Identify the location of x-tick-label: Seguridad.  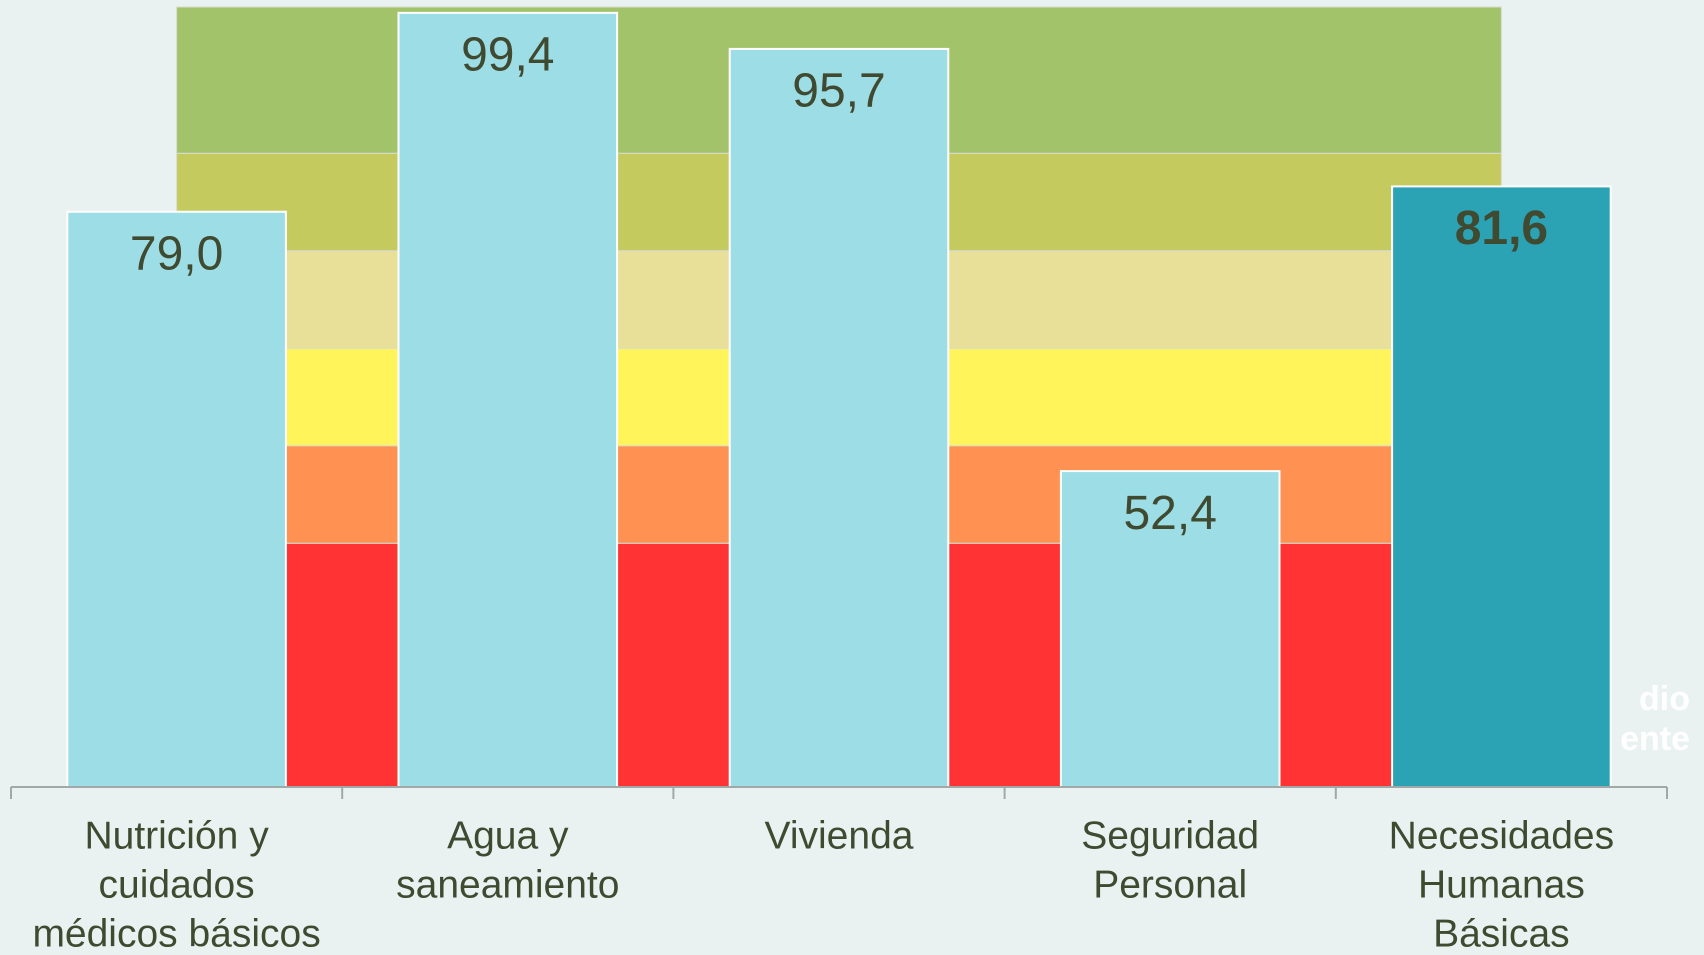
(1170, 835).